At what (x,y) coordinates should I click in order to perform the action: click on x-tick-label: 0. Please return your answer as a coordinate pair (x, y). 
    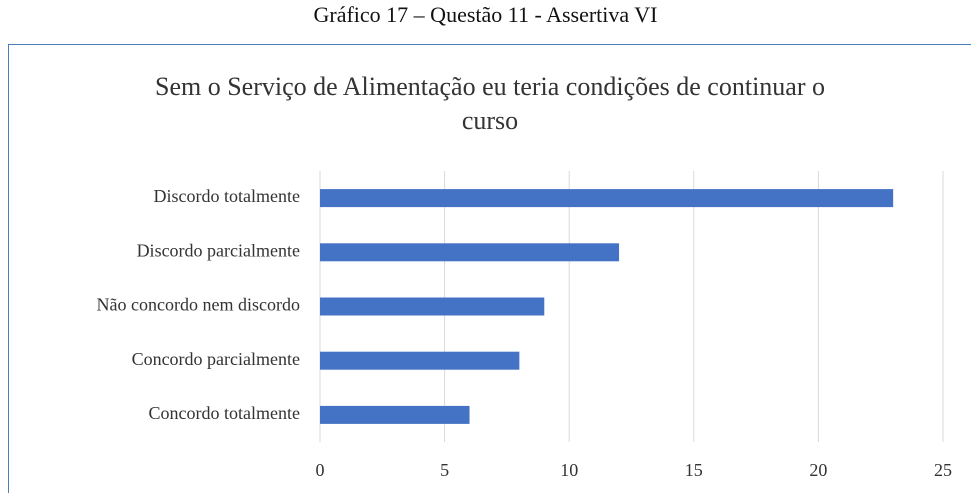
    Looking at the image, I should click on (320, 470).